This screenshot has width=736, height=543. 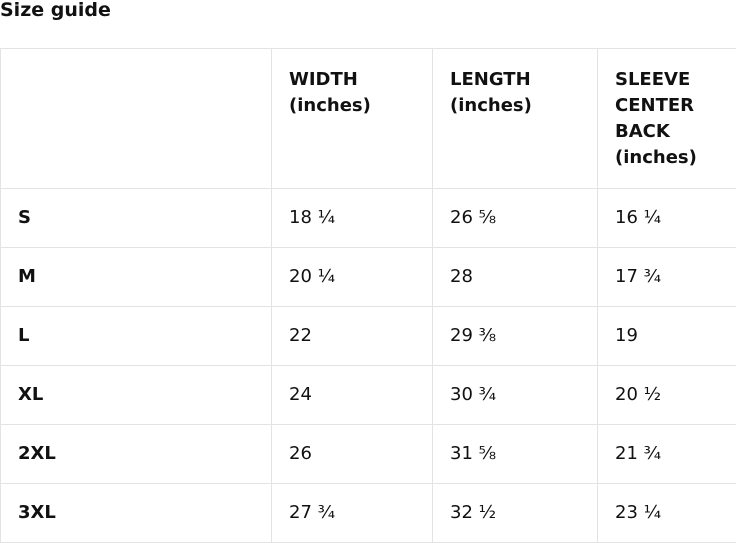 What do you see at coordinates (352, 454) in the screenshot?
I see `cell-width: 26` at bounding box center [352, 454].